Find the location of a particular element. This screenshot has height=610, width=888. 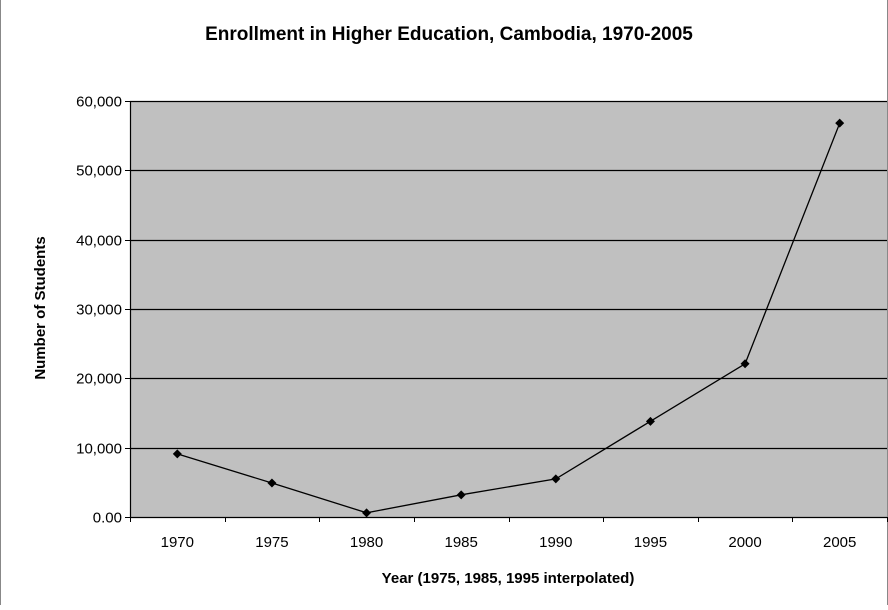

x-axis-title: Year (1975, 1985, 1995 interpolated) is located at coordinates (508, 578).